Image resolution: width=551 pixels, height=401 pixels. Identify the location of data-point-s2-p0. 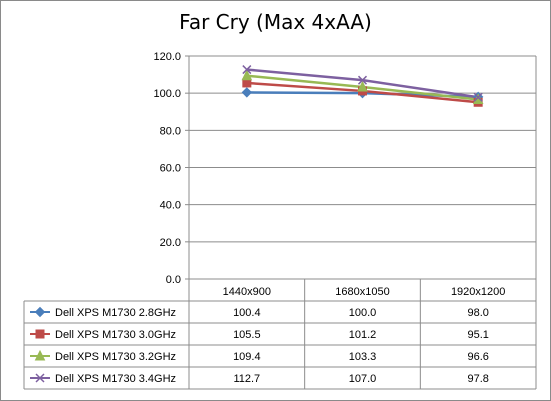
(247, 75).